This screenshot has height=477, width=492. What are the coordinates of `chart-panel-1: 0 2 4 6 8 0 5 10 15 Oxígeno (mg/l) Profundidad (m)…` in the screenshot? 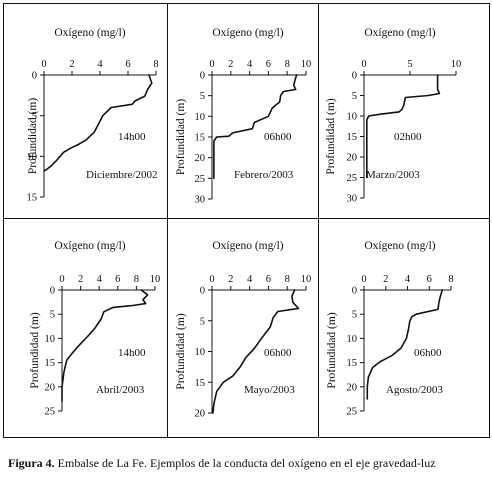 It's located at (93, 115).